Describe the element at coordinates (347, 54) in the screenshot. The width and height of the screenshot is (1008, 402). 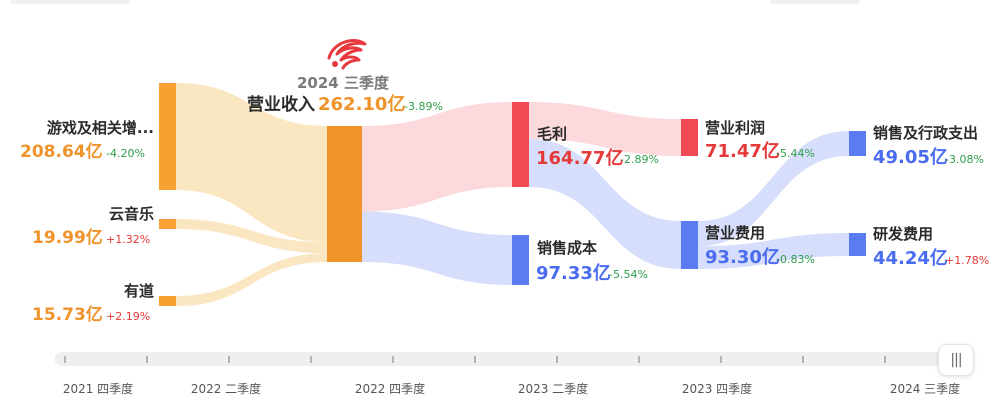
I see `netease-logo-icon` at that location.